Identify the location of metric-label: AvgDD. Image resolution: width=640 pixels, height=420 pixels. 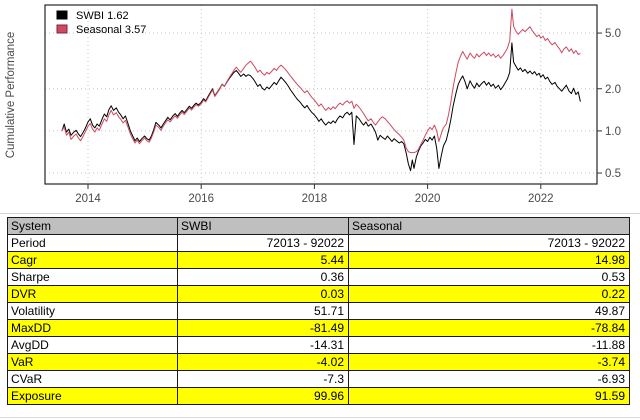
(92, 345).